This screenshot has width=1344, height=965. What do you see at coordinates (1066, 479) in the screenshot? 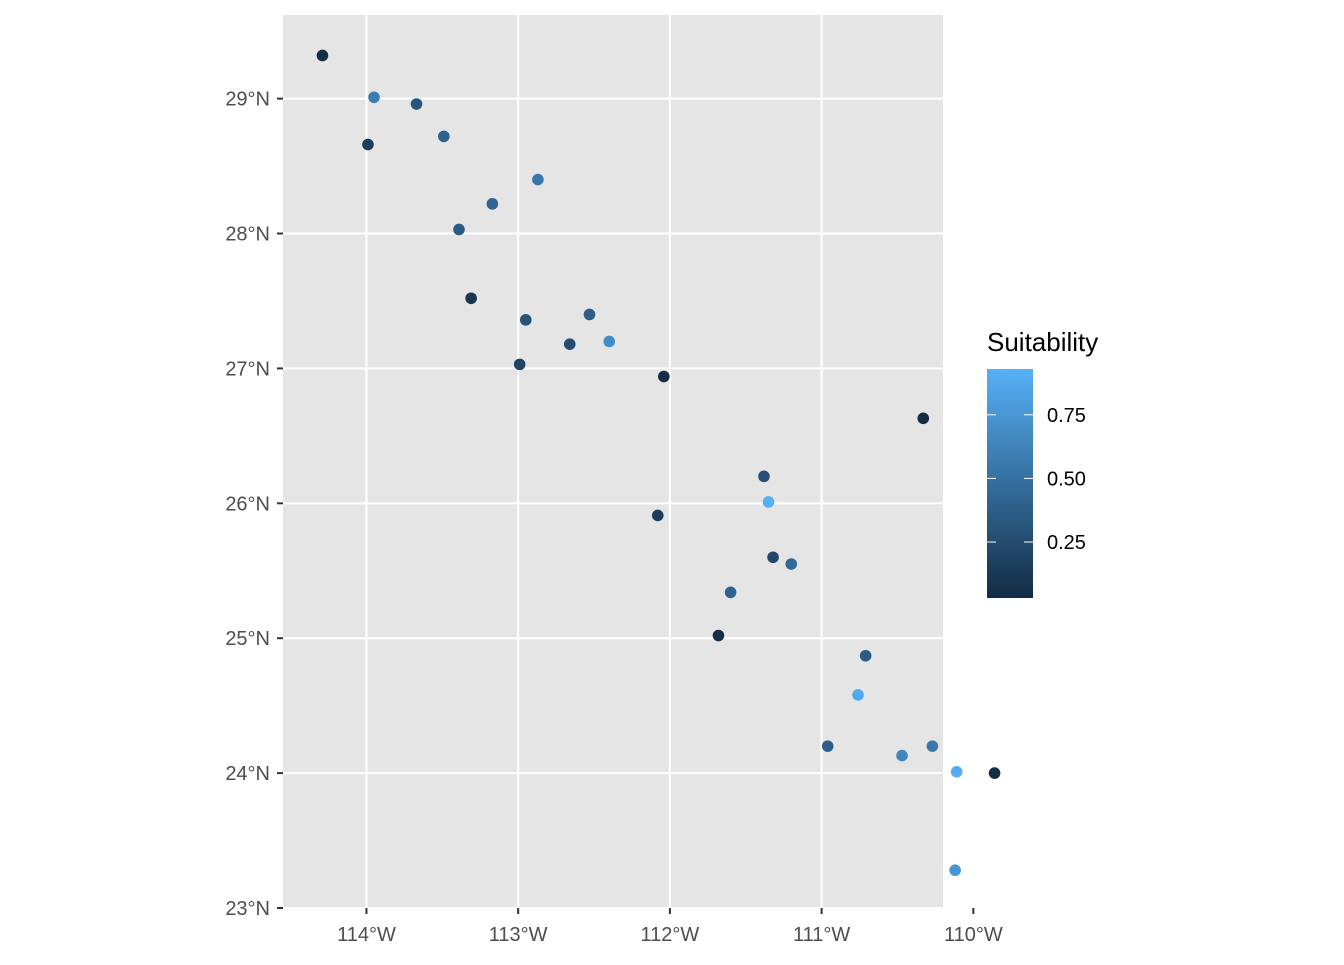
I see `legend-label-1: 0.50` at bounding box center [1066, 479].